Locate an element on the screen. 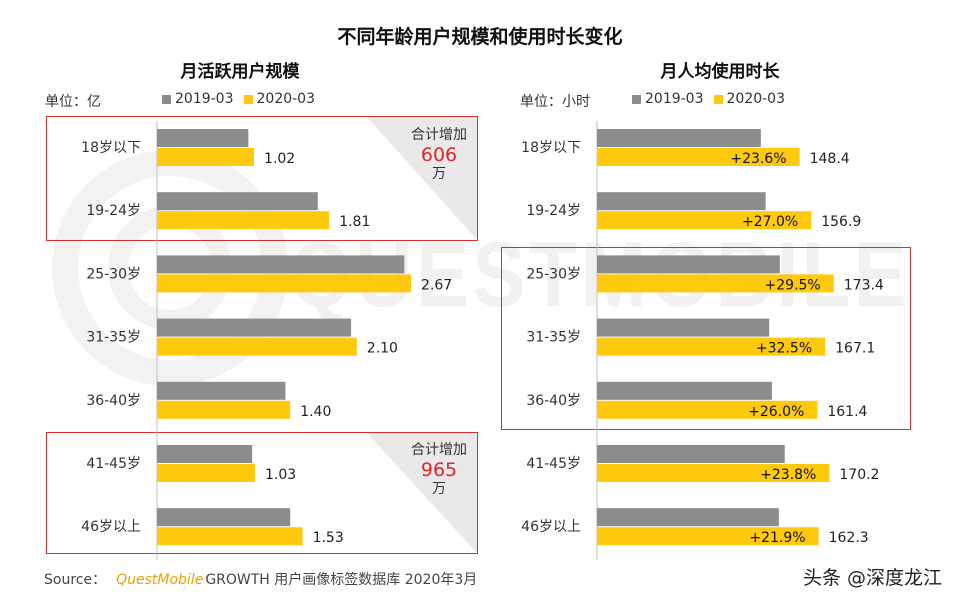 Image resolution: width=960 pixels, height=600 pixels. value-label: 173.4 is located at coordinates (864, 285).